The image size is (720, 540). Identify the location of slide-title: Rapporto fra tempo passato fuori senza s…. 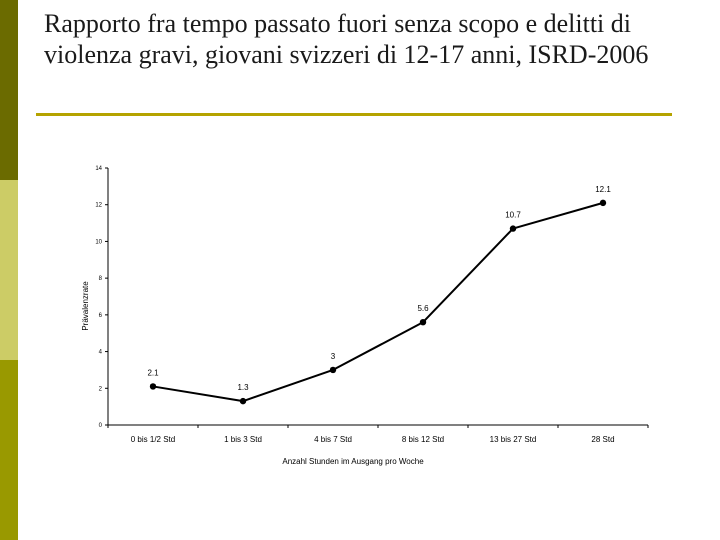
(346, 39).